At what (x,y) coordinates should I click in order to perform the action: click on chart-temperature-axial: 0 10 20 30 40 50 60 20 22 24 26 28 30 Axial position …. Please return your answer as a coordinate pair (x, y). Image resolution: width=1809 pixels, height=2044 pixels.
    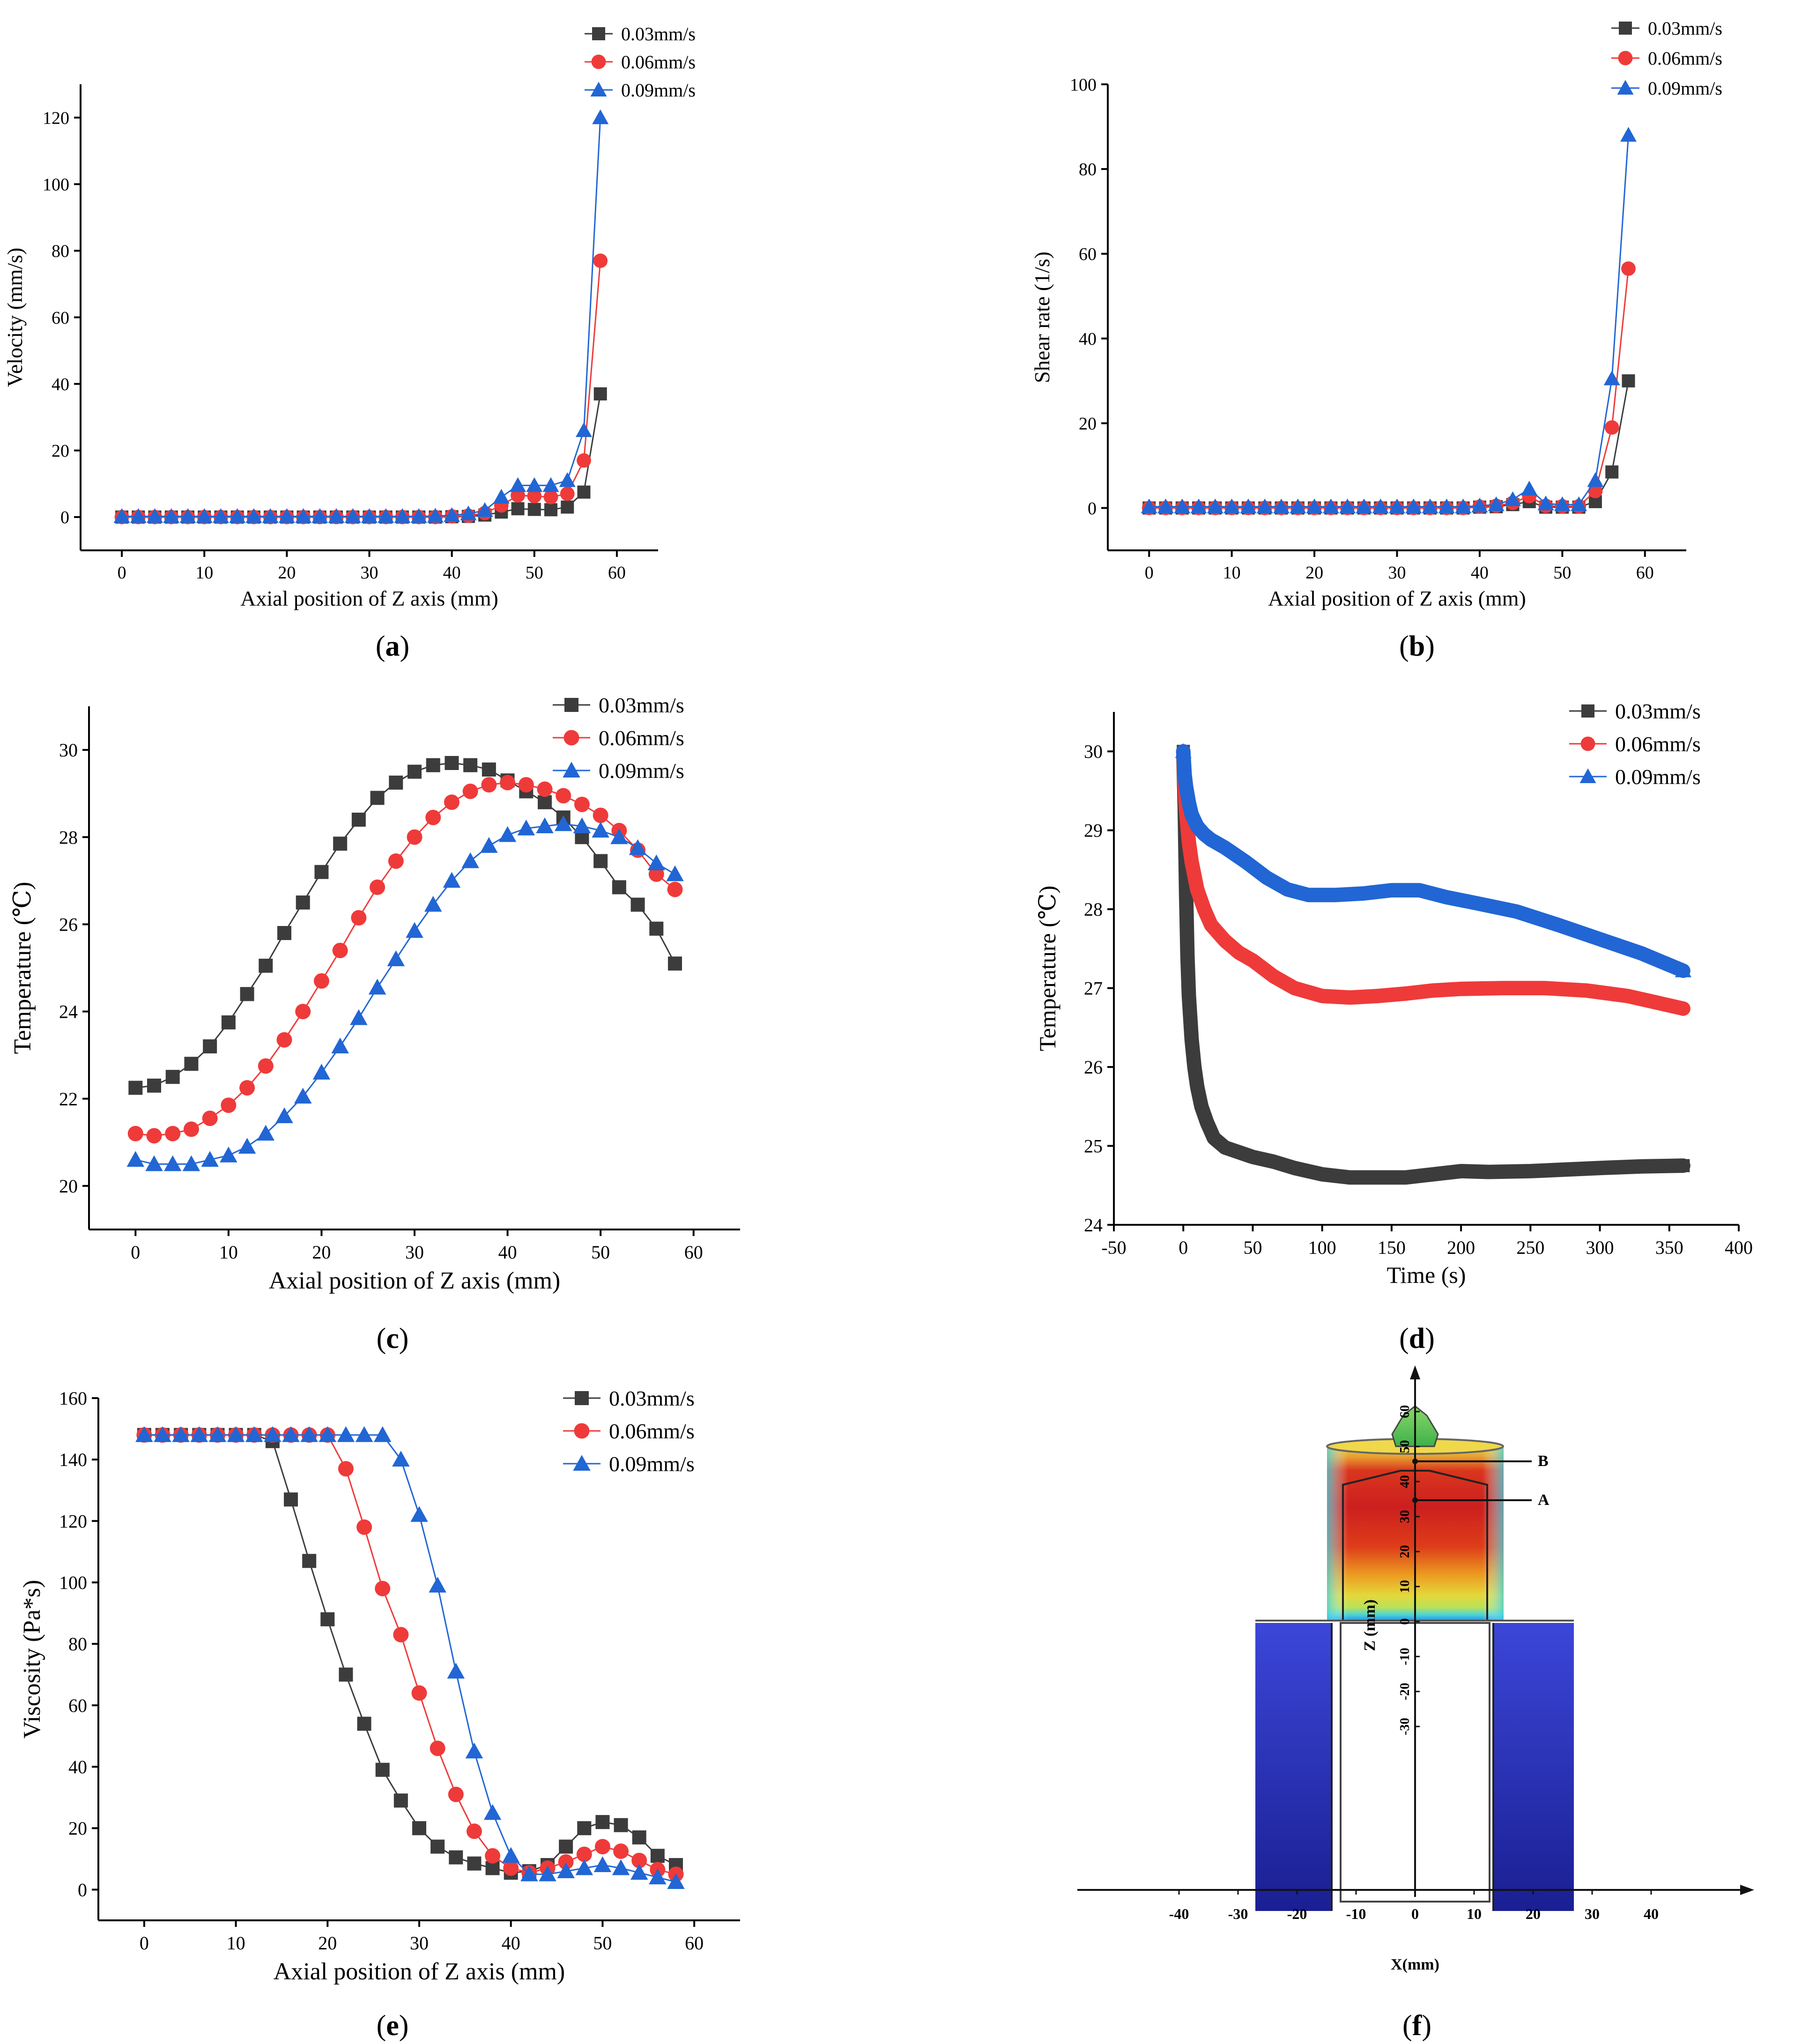
    Looking at the image, I should click on (374, 994).